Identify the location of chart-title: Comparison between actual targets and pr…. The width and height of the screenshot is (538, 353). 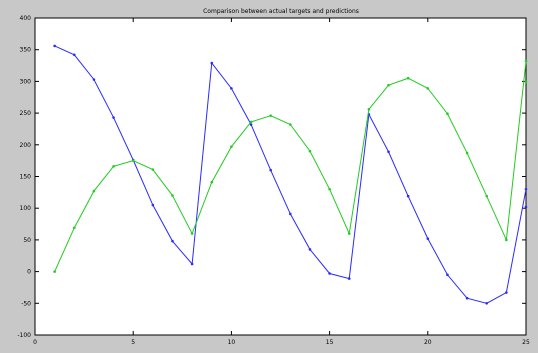
(281, 11).